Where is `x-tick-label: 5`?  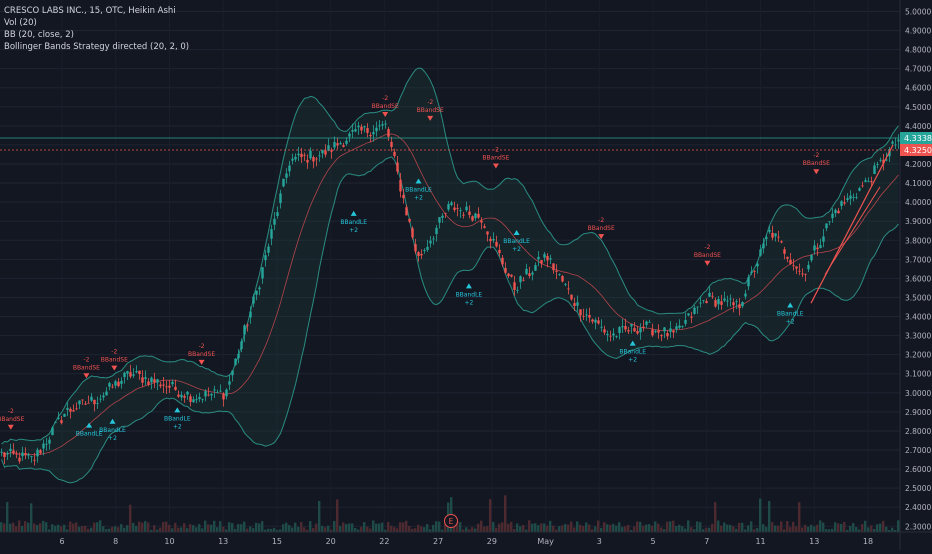
x-tick-label: 5 is located at coordinates (653, 541).